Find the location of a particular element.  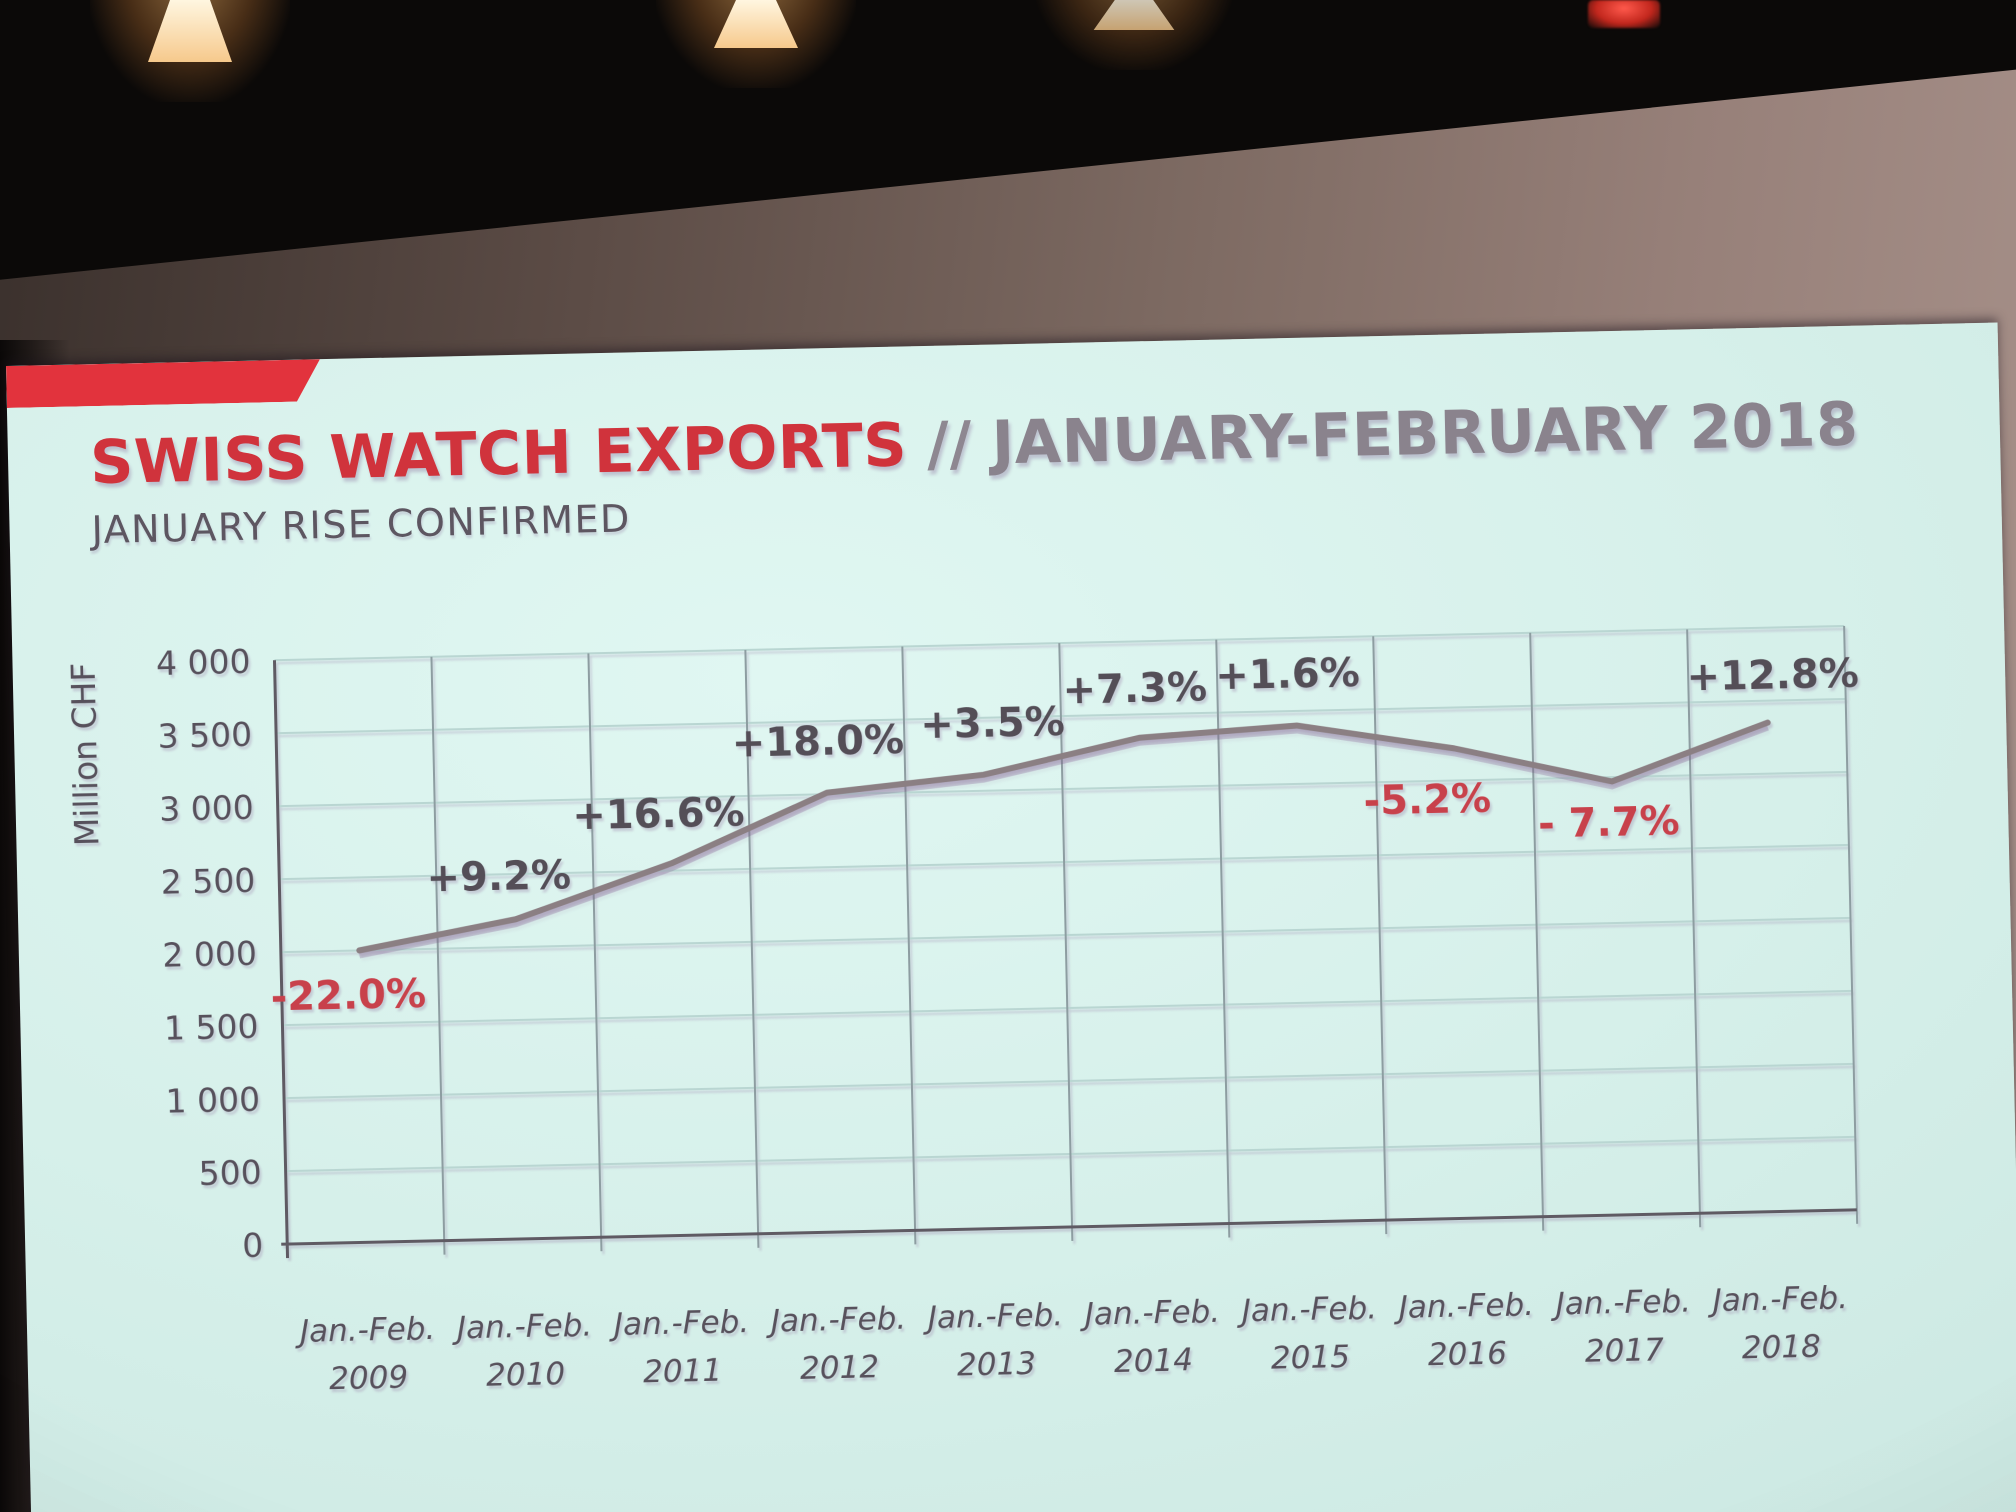

x-axis-line is located at coordinates (1069, 1227).